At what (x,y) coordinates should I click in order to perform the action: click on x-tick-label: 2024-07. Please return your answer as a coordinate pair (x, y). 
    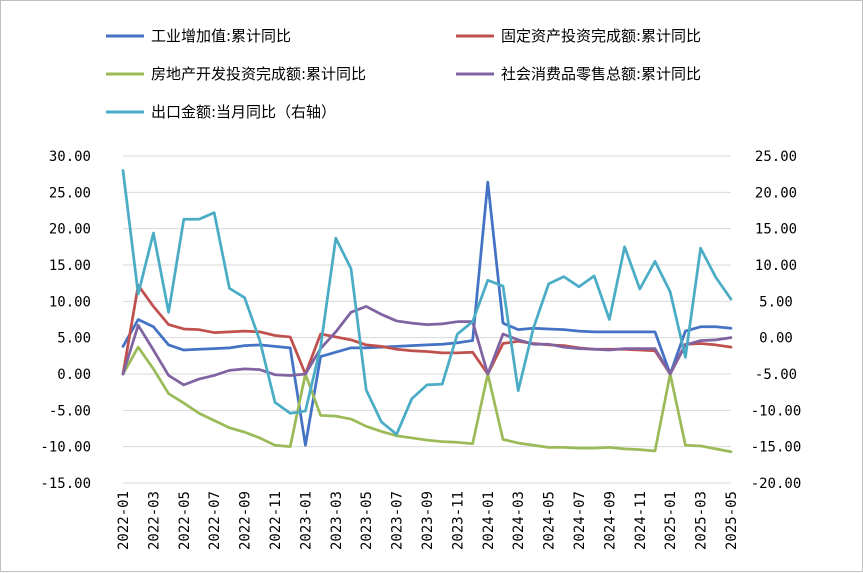
    Looking at the image, I should click on (580, 520).